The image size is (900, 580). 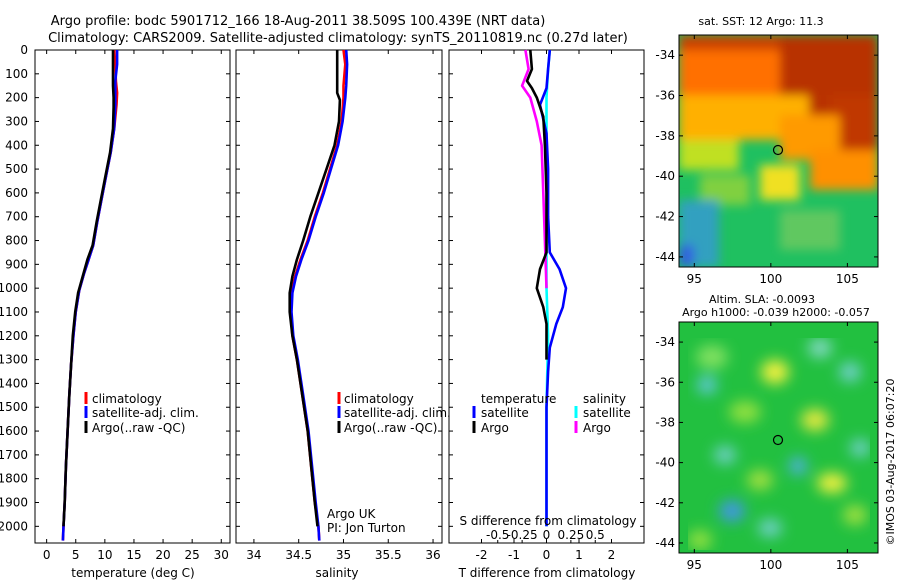 I want to click on depth-tick-label: 400, so click(x=16, y=145).